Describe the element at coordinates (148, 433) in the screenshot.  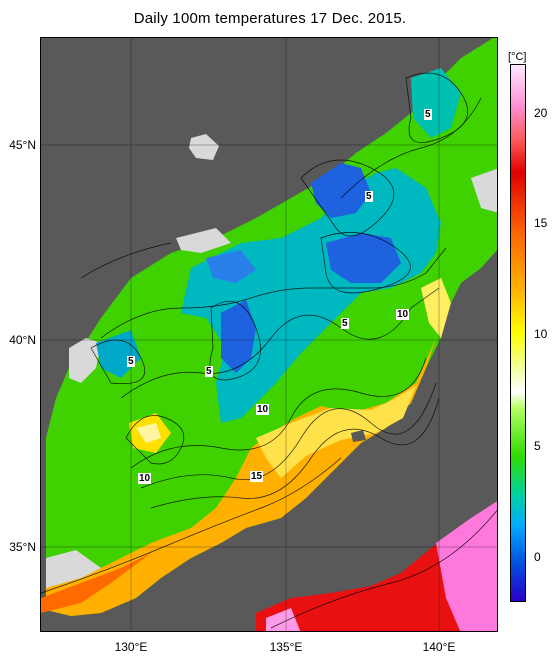
I see `warm-patch` at that location.